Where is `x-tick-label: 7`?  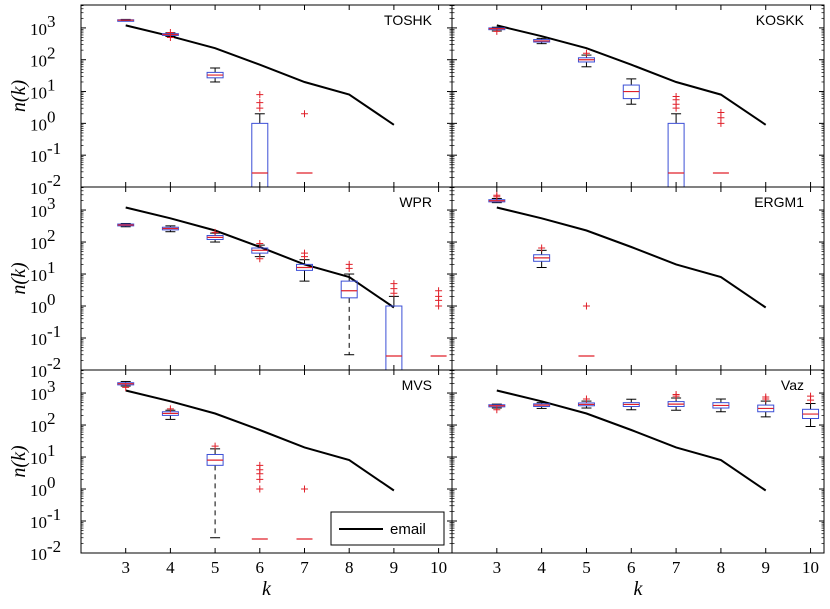
x-tick-label: 7 is located at coordinates (304, 567).